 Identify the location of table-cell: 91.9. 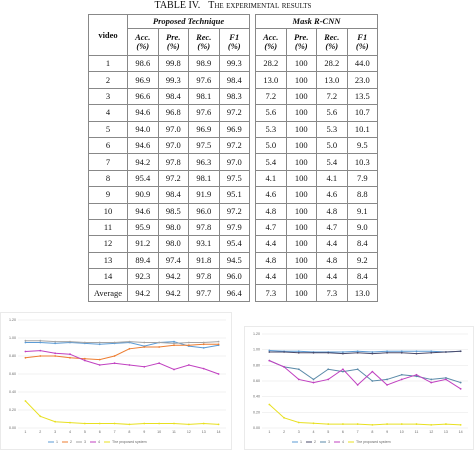
(204, 195).